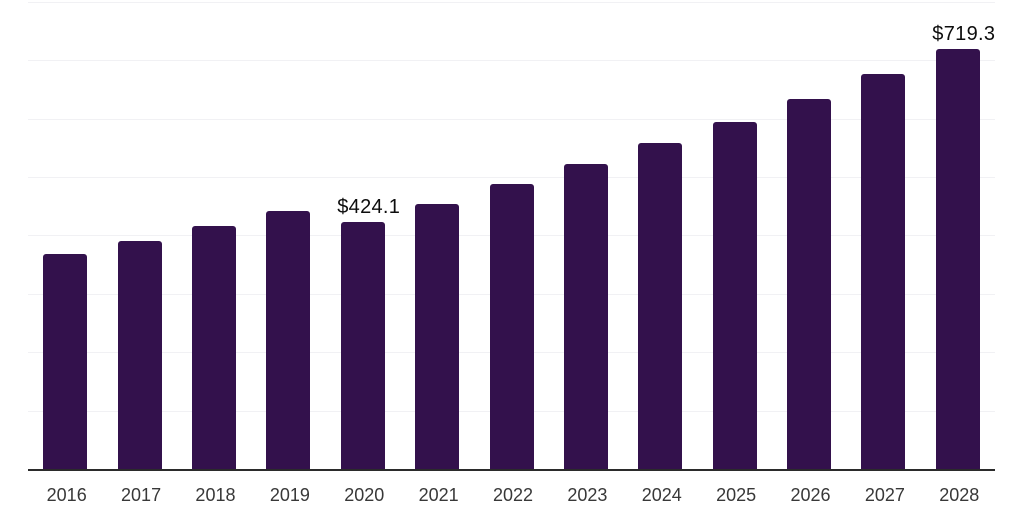 This screenshot has width=1024, height=512. I want to click on bar-2027, so click(883, 272).